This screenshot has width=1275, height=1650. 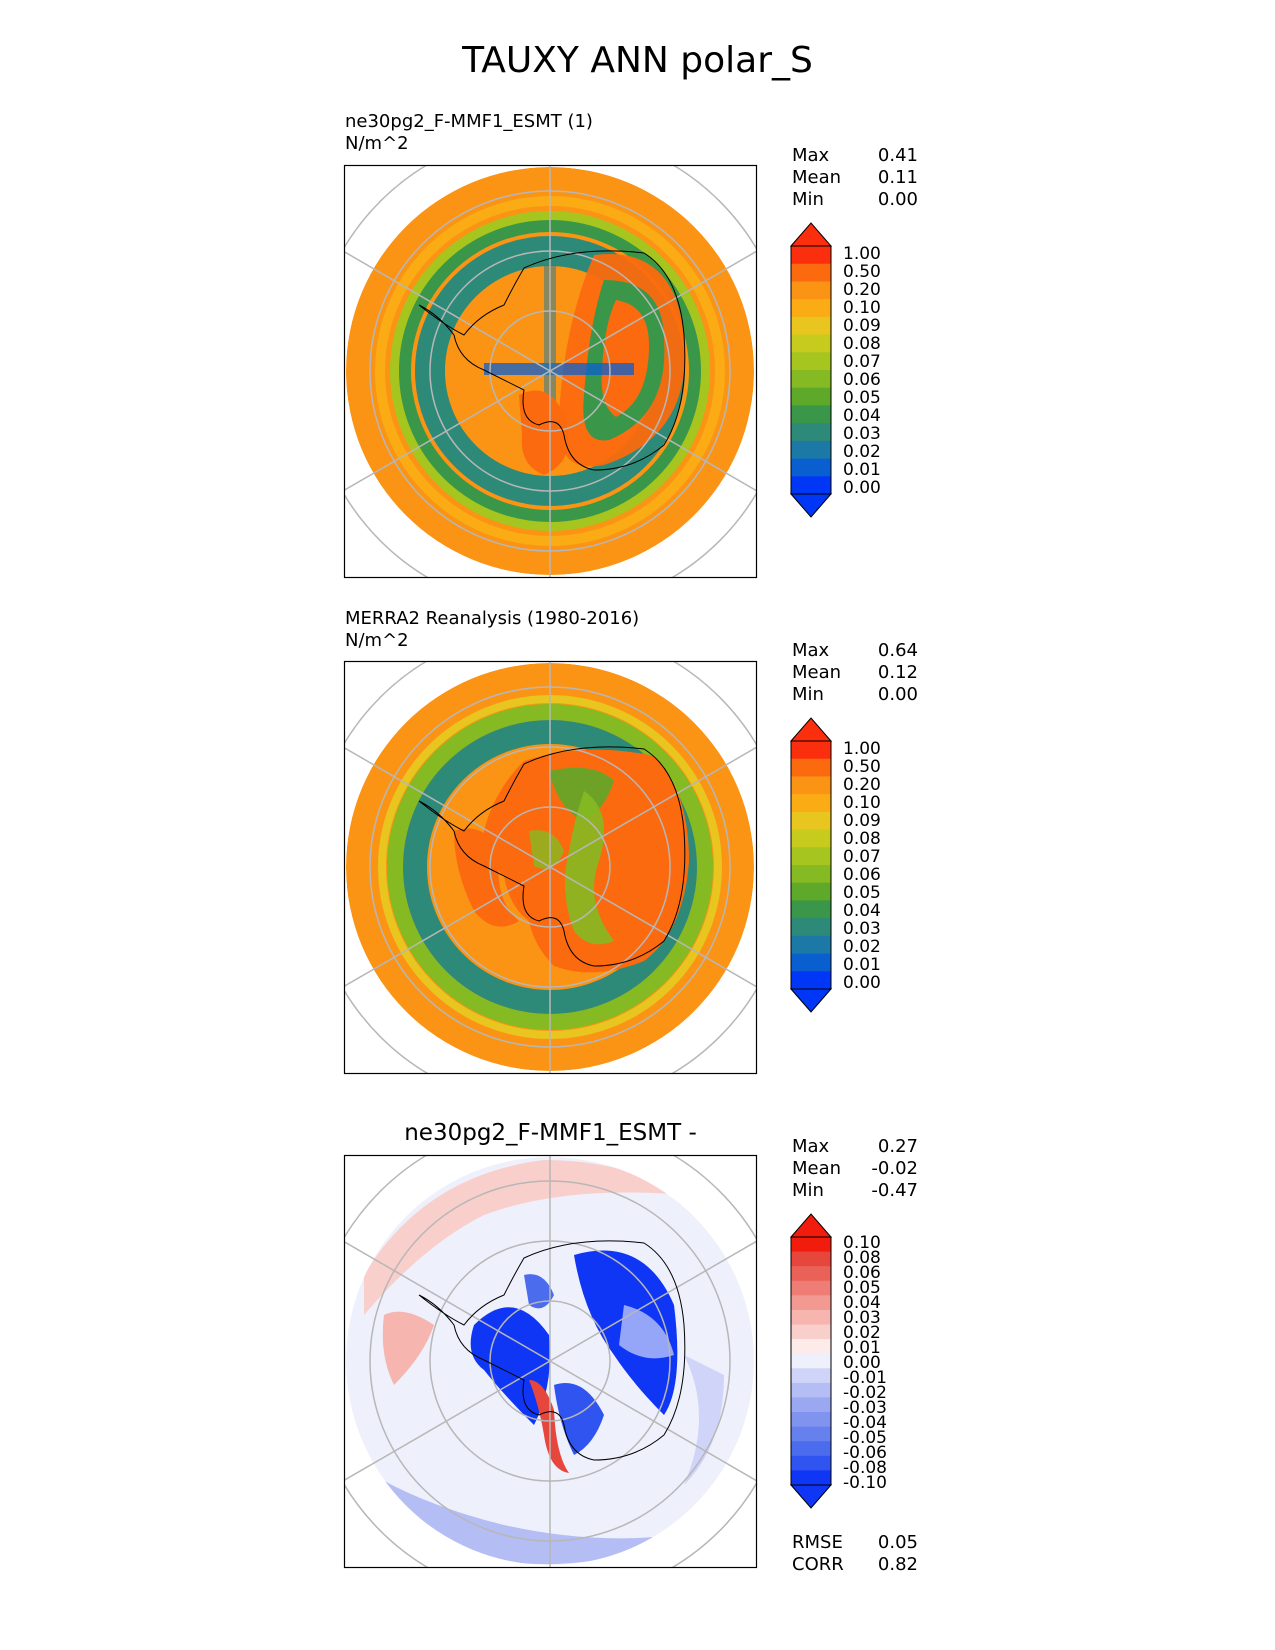 I want to click on colorbar-extend-min, so click(x=811, y=1496).